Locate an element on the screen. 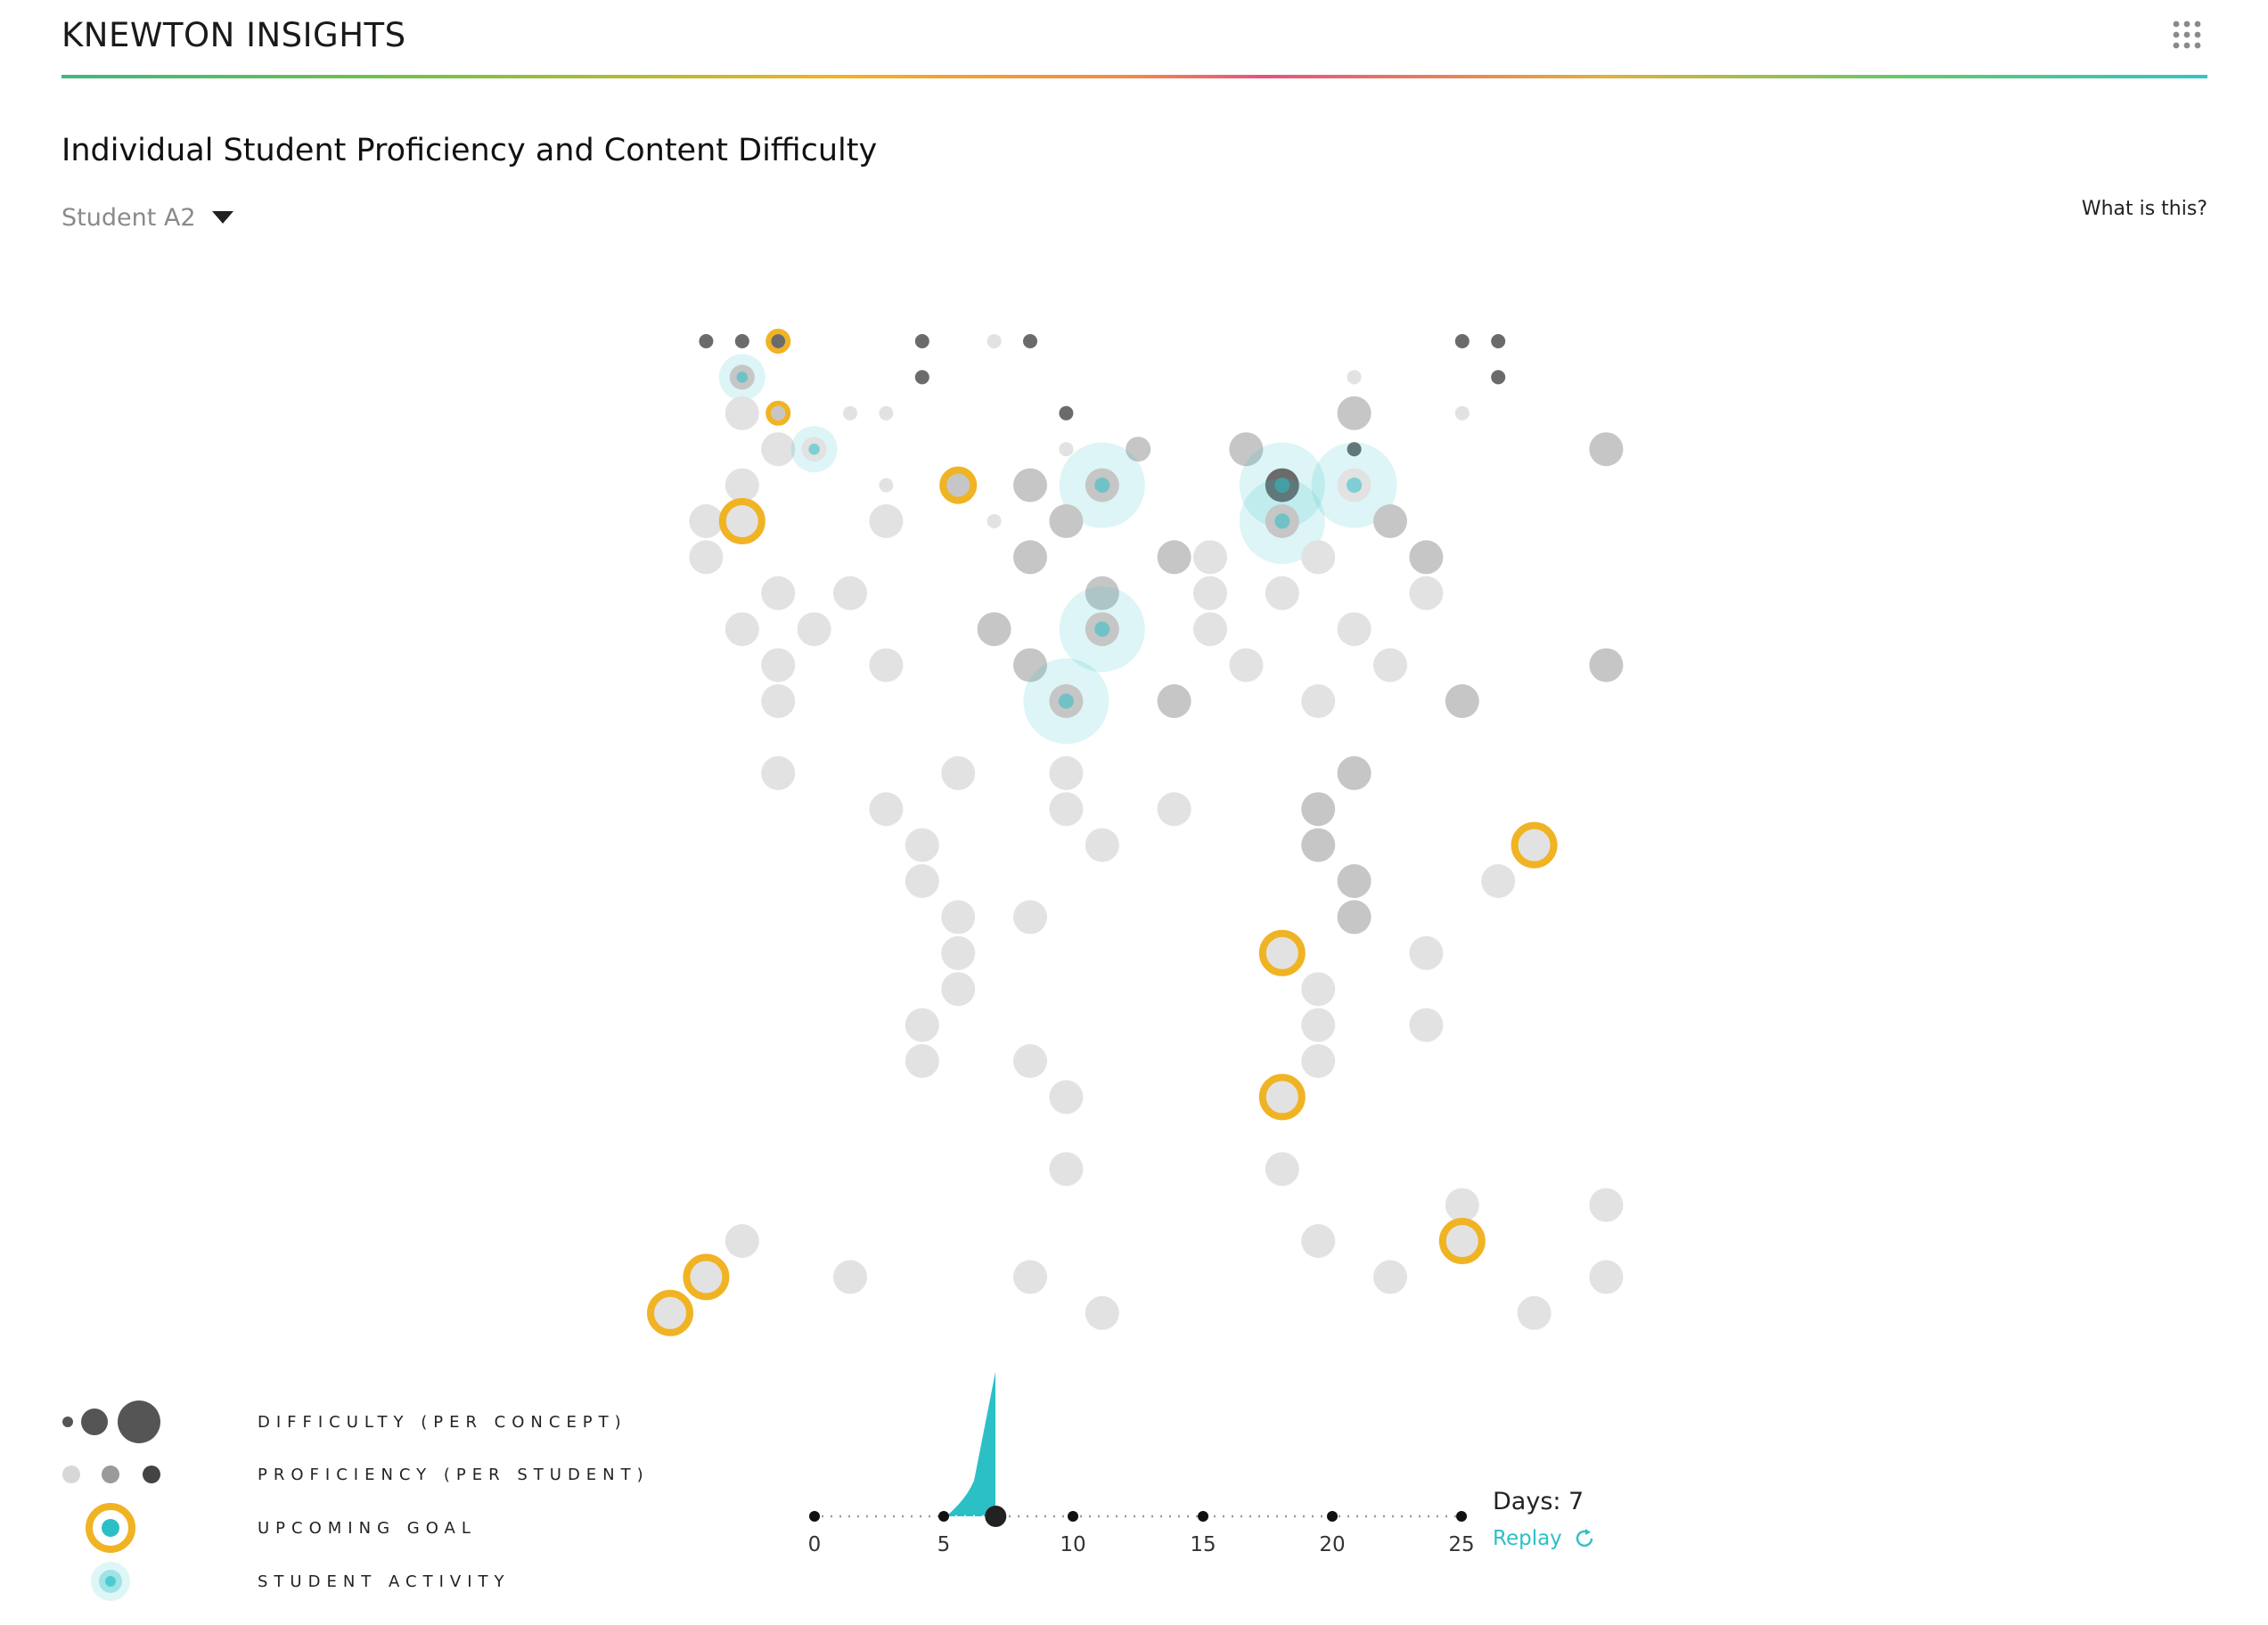 The image size is (2268, 1625). legend-activity-label: STUDENT ACTIVITY is located at coordinates (384, 1581).